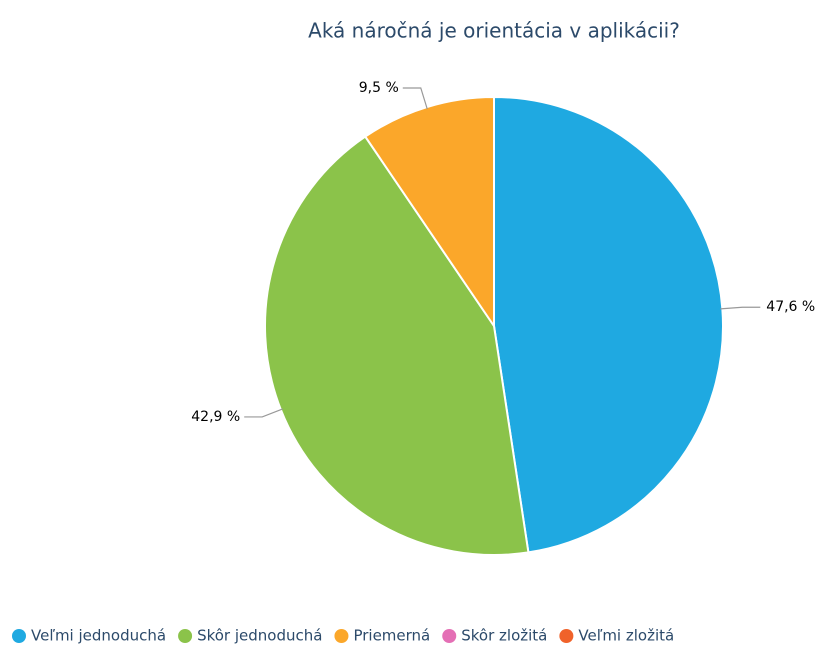 This screenshot has height=651, width=837. Describe the element at coordinates (379, 88) in the screenshot. I see `data-label: 9,5 %` at that location.